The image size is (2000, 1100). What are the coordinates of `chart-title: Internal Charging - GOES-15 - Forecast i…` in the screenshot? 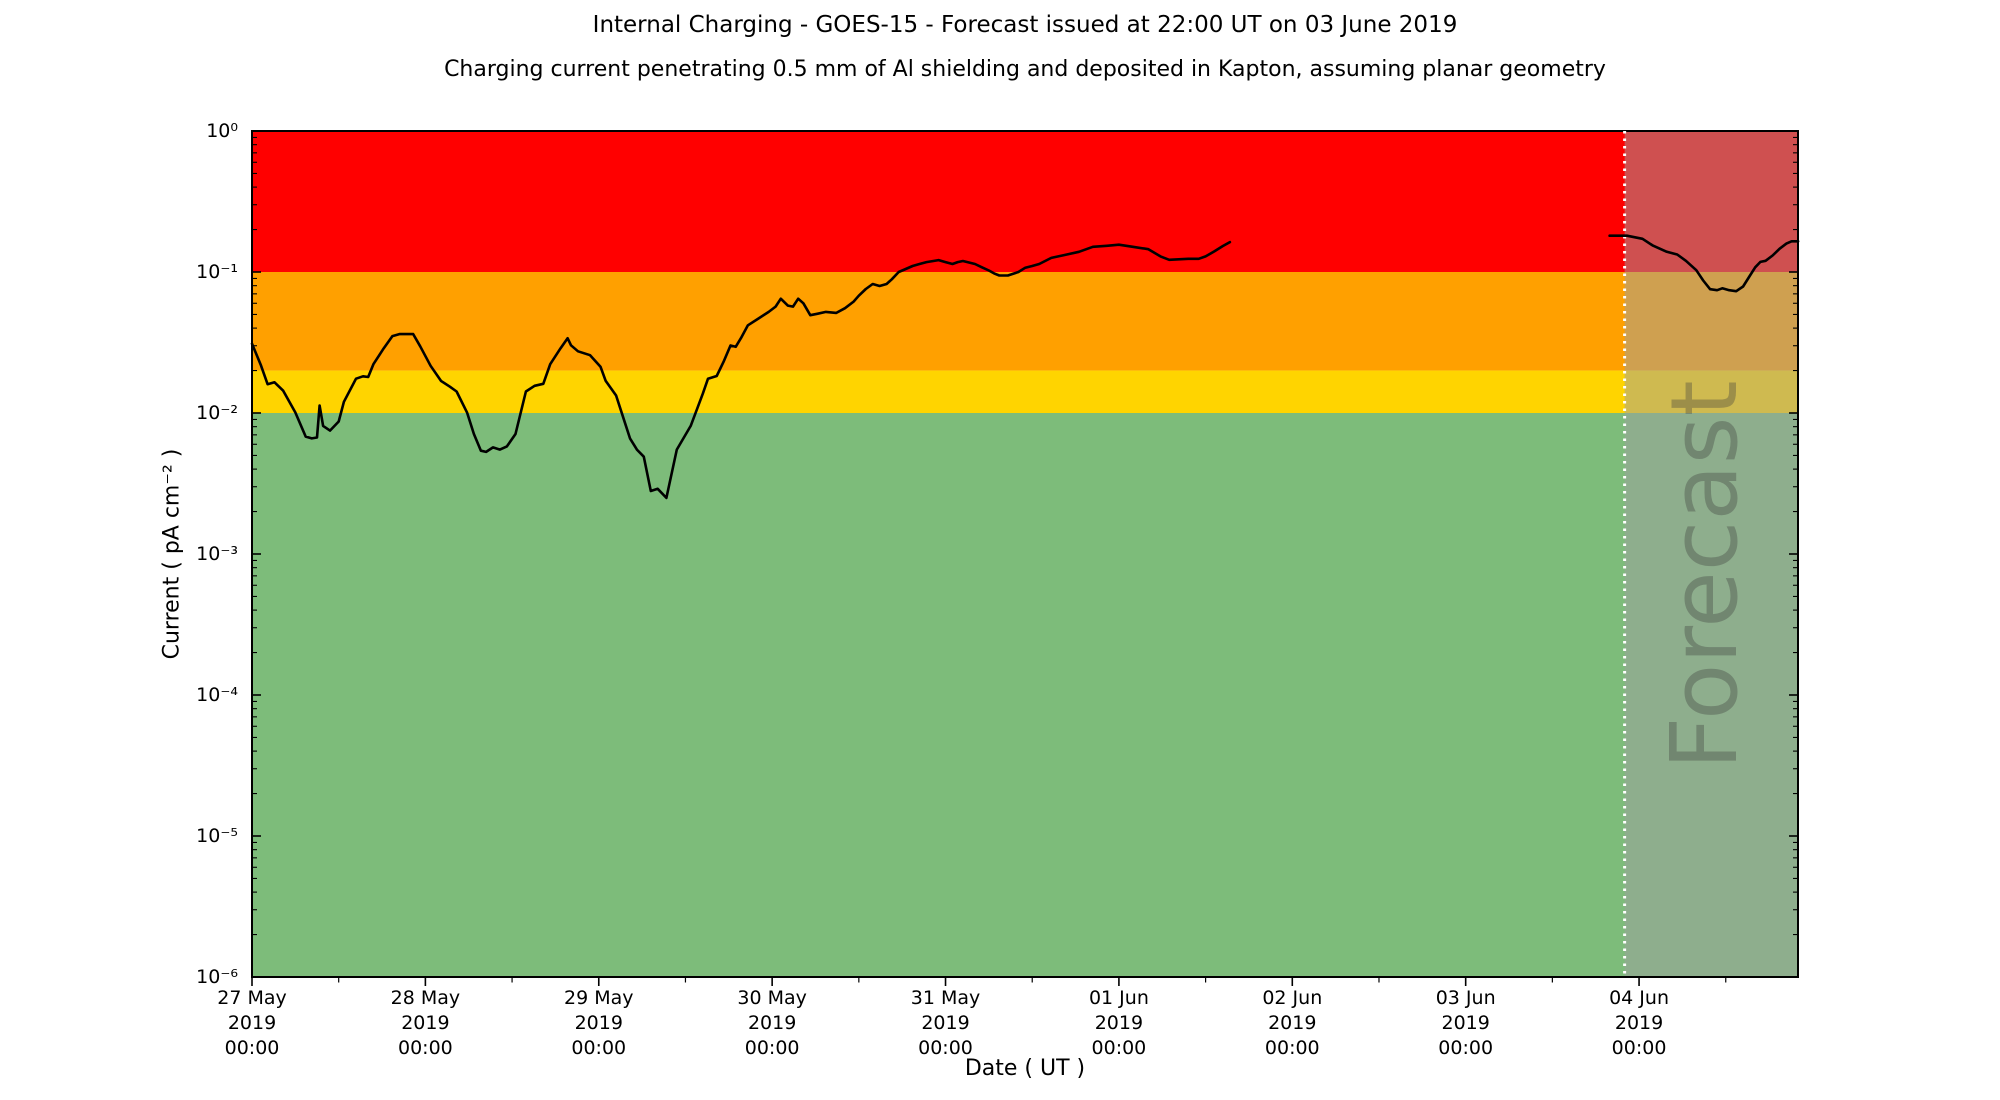 It's located at (1025, 25).